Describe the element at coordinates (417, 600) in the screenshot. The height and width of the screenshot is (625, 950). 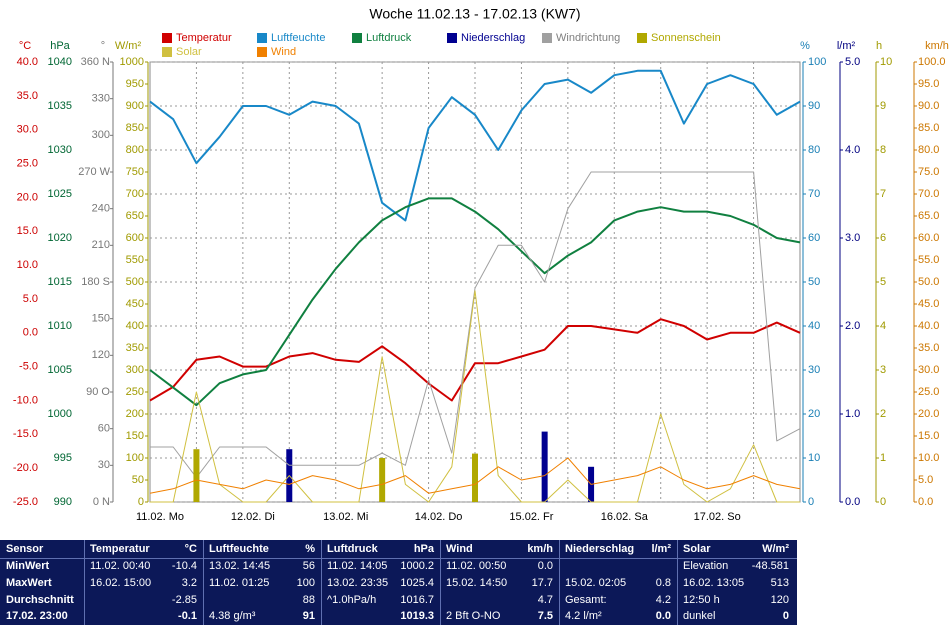
I see `cell-value: 1016.7` at that location.